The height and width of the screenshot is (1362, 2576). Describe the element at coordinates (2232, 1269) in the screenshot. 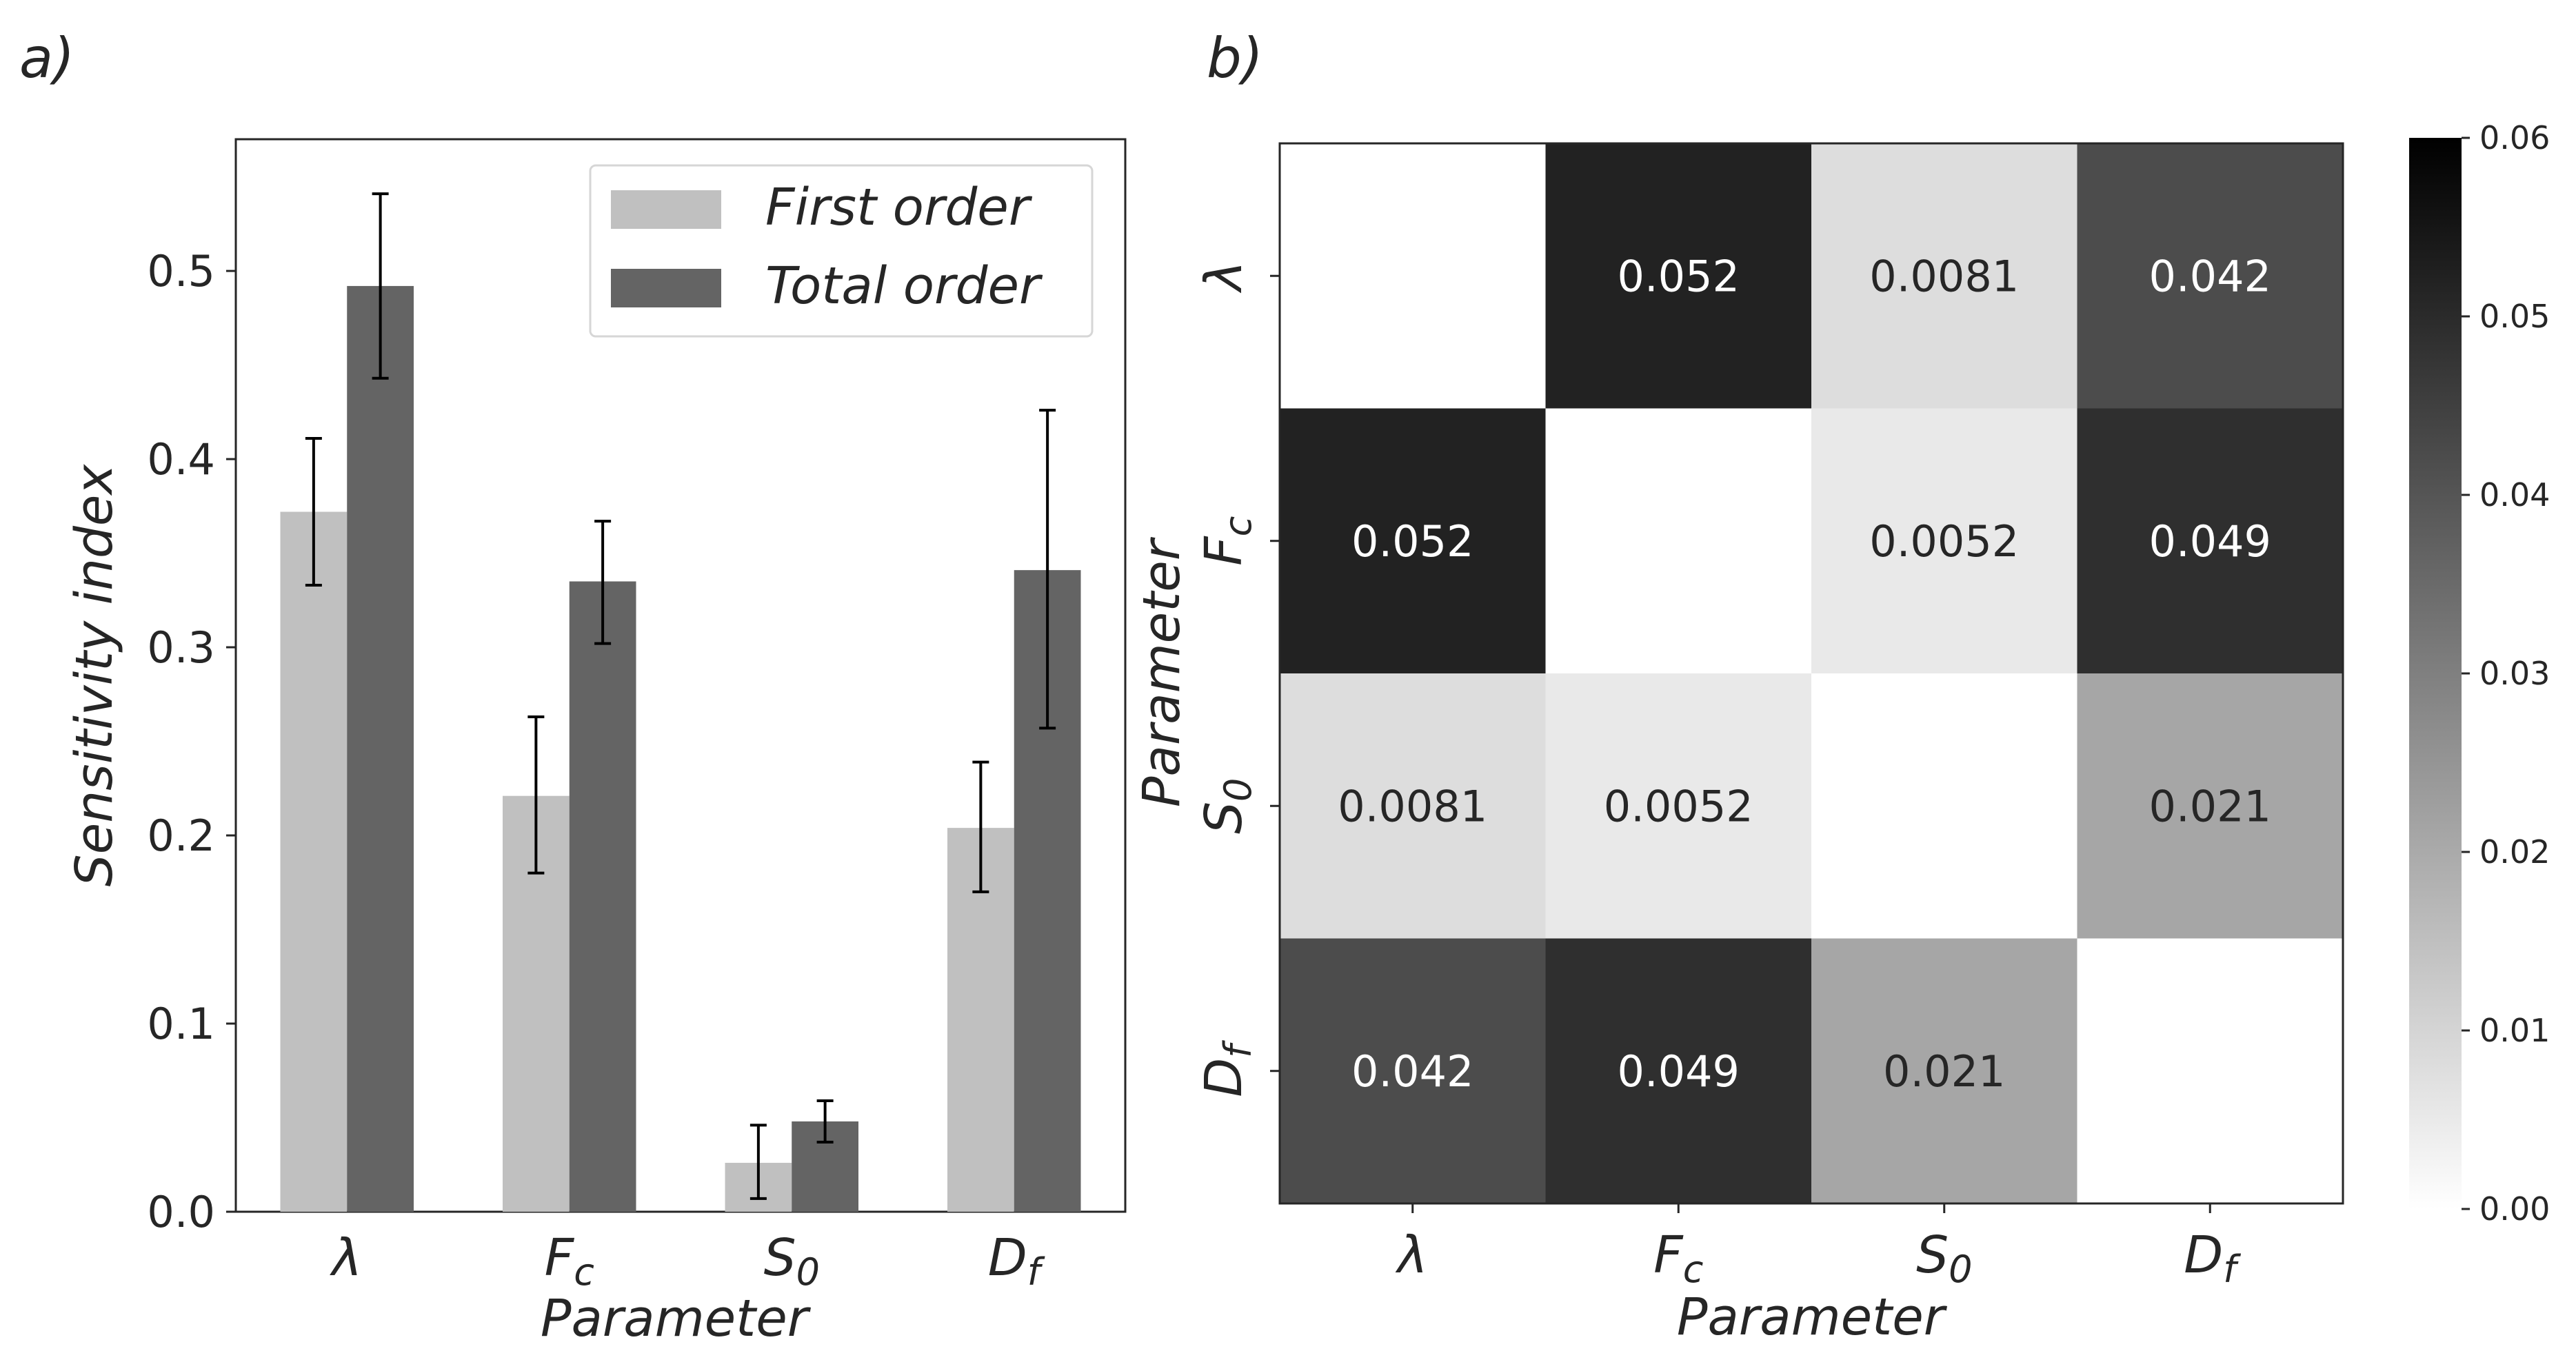

I see `heatmap-x-category-subscript: f` at that location.